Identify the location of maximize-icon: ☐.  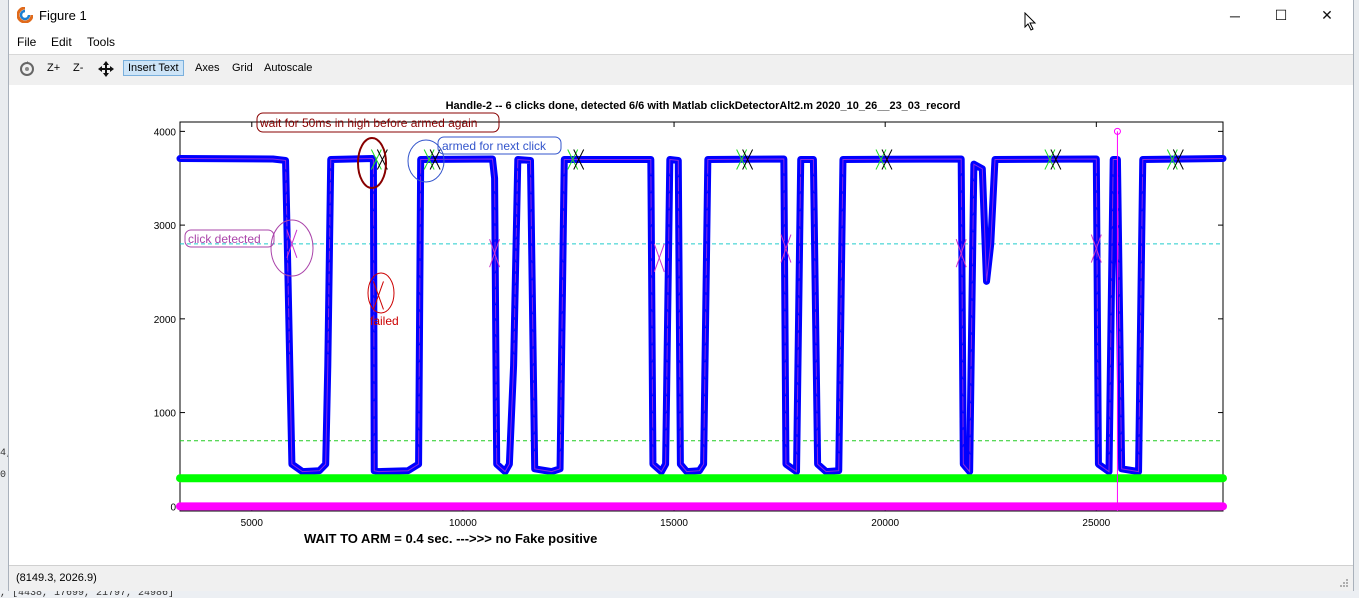
(1281, 15).